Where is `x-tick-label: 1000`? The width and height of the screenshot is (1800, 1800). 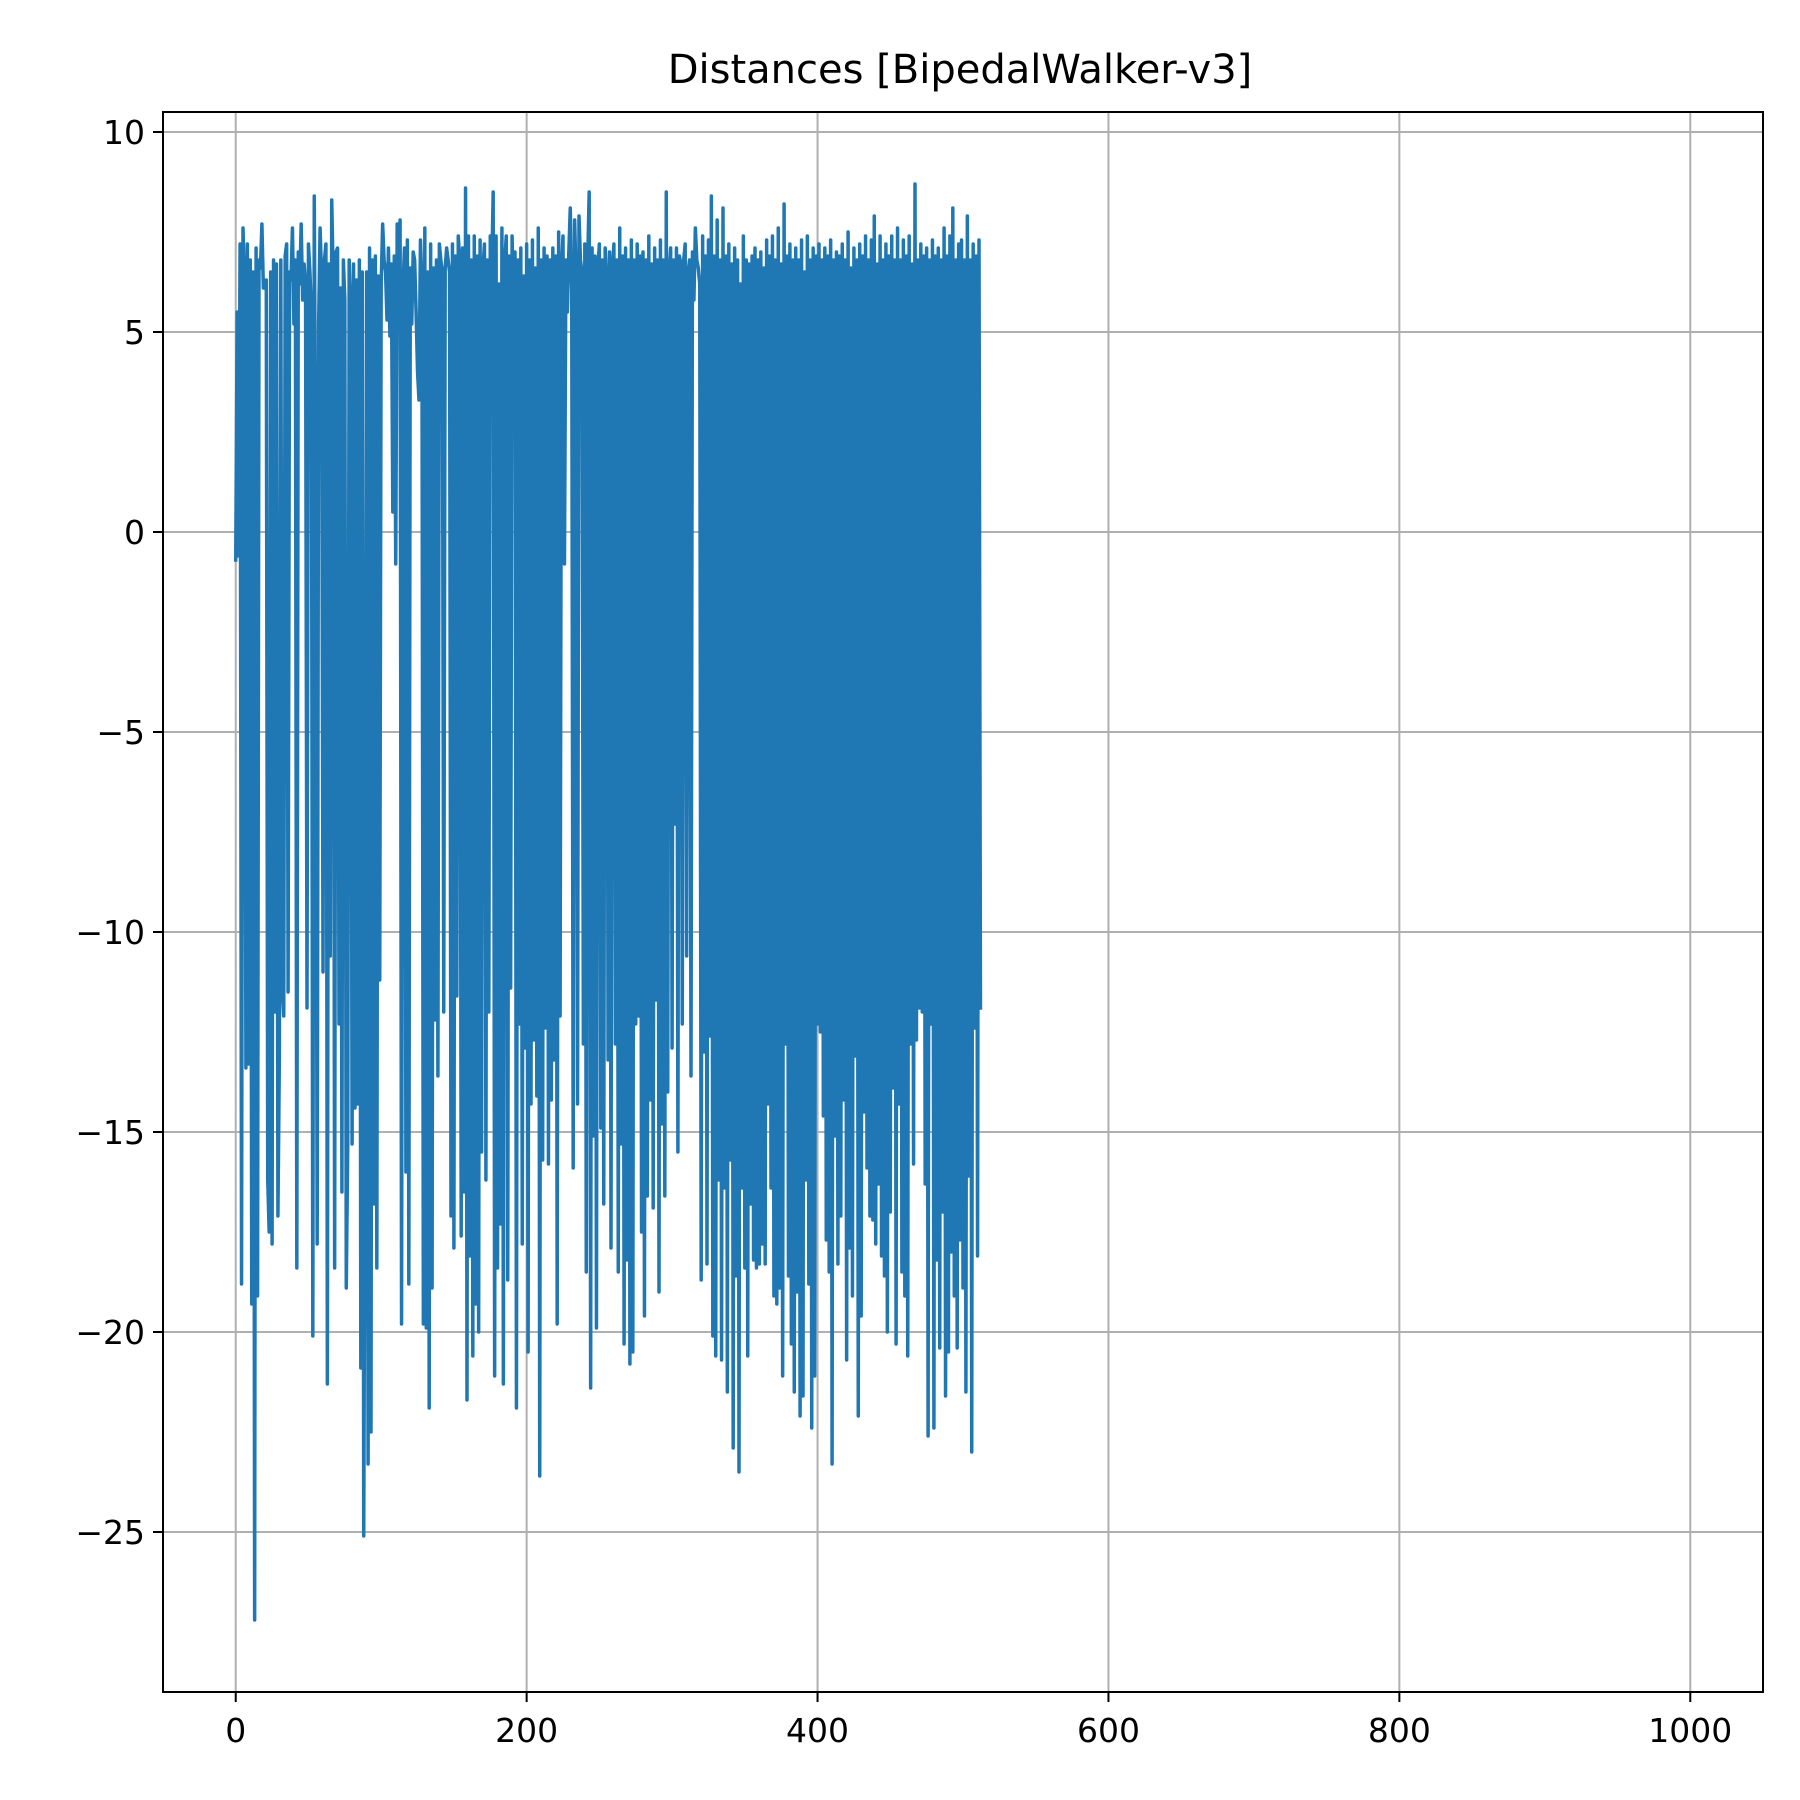 x-tick-label: 1000 is located at coordinates (1690, 1730).